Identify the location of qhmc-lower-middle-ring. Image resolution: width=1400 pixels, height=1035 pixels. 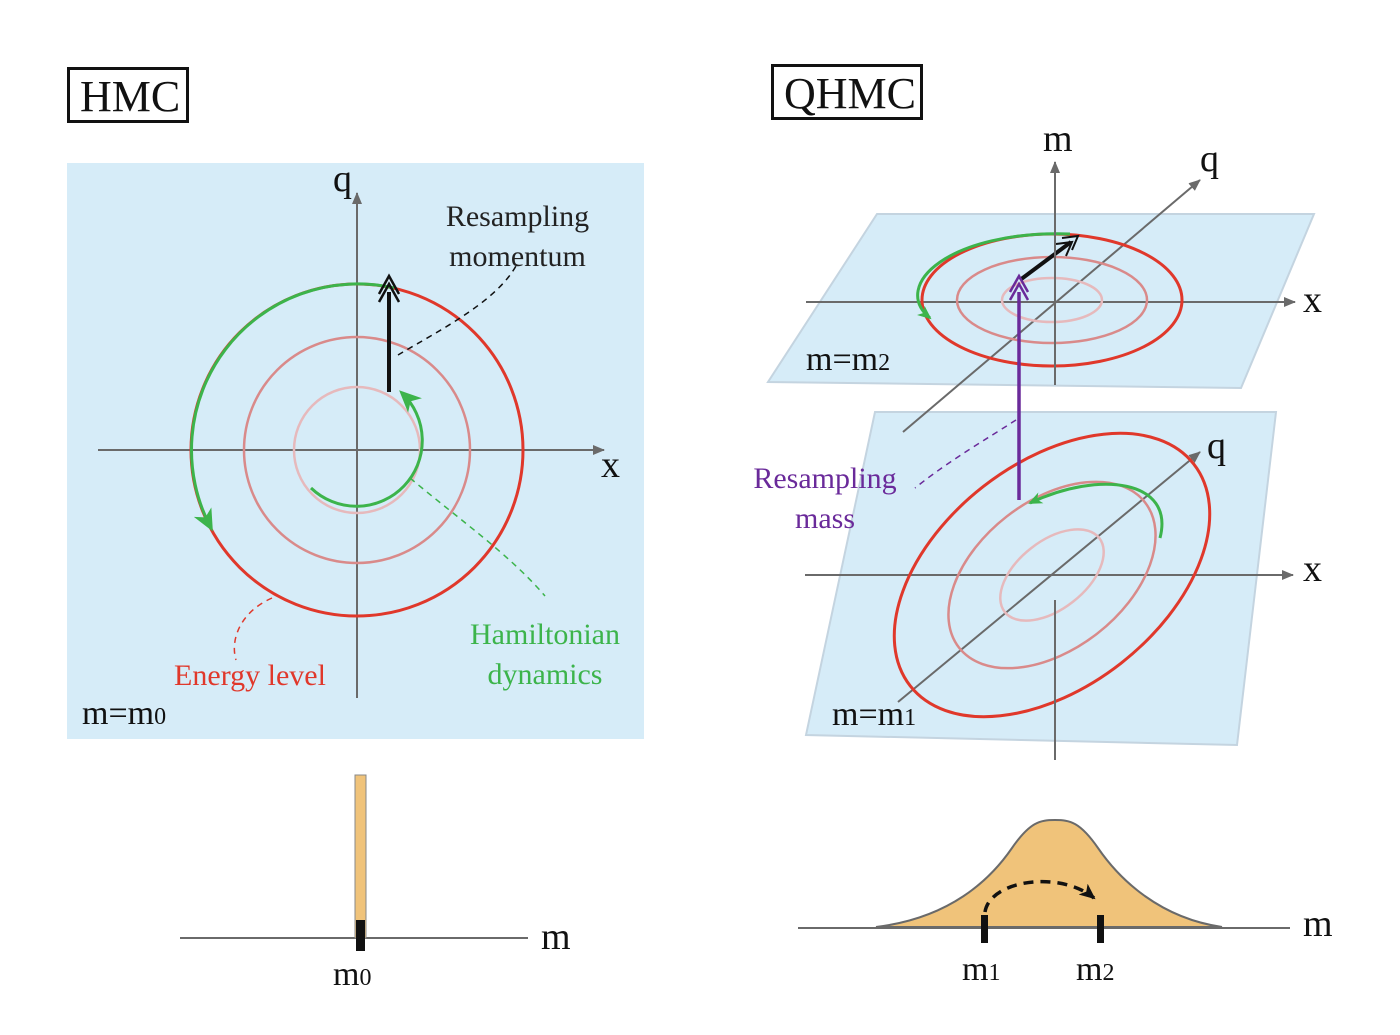
(1052, 575).